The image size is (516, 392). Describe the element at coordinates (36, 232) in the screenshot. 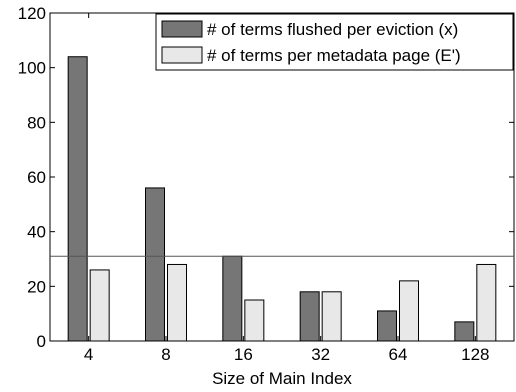

I see `y-tick-label: 40` at that location.